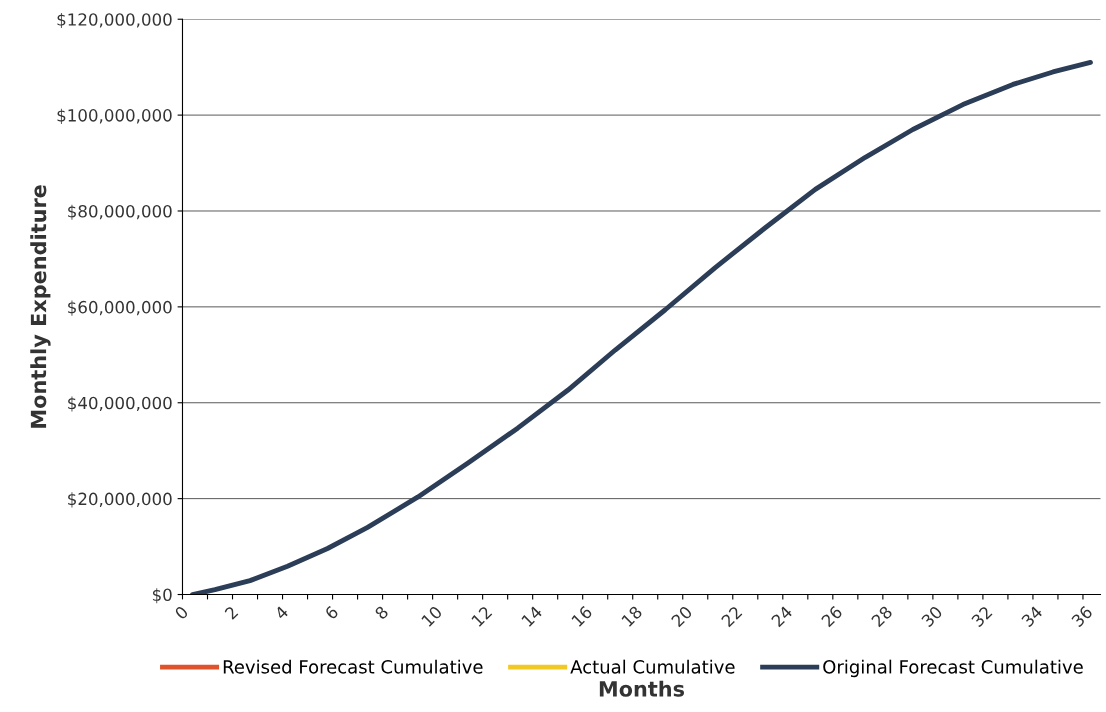  What do you see at coordinates (381, 613) in the screenshot?
I see `x-tick-label: 8` at bounding box center [381, 613].